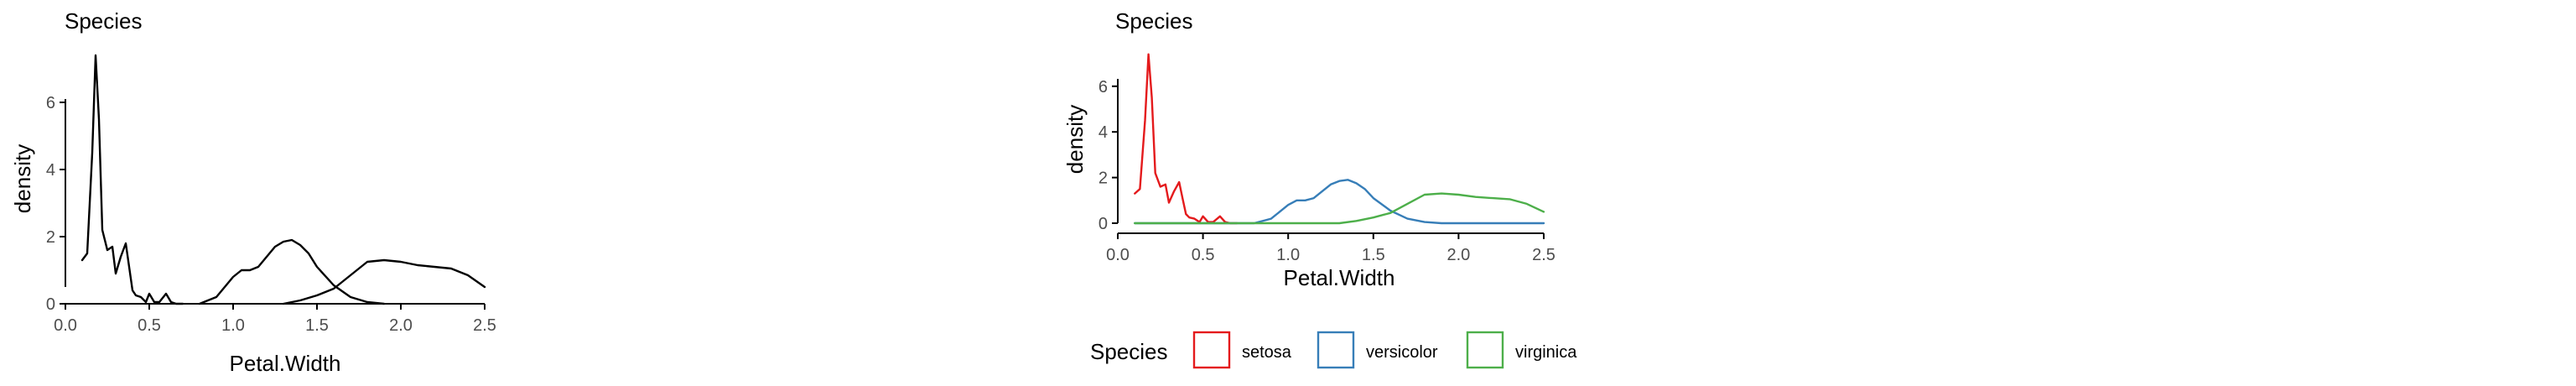  What do you see at coordinates (104, 21) in the screenshot?
I see `left-panel-title: Species` at bounding box center [104, 21].